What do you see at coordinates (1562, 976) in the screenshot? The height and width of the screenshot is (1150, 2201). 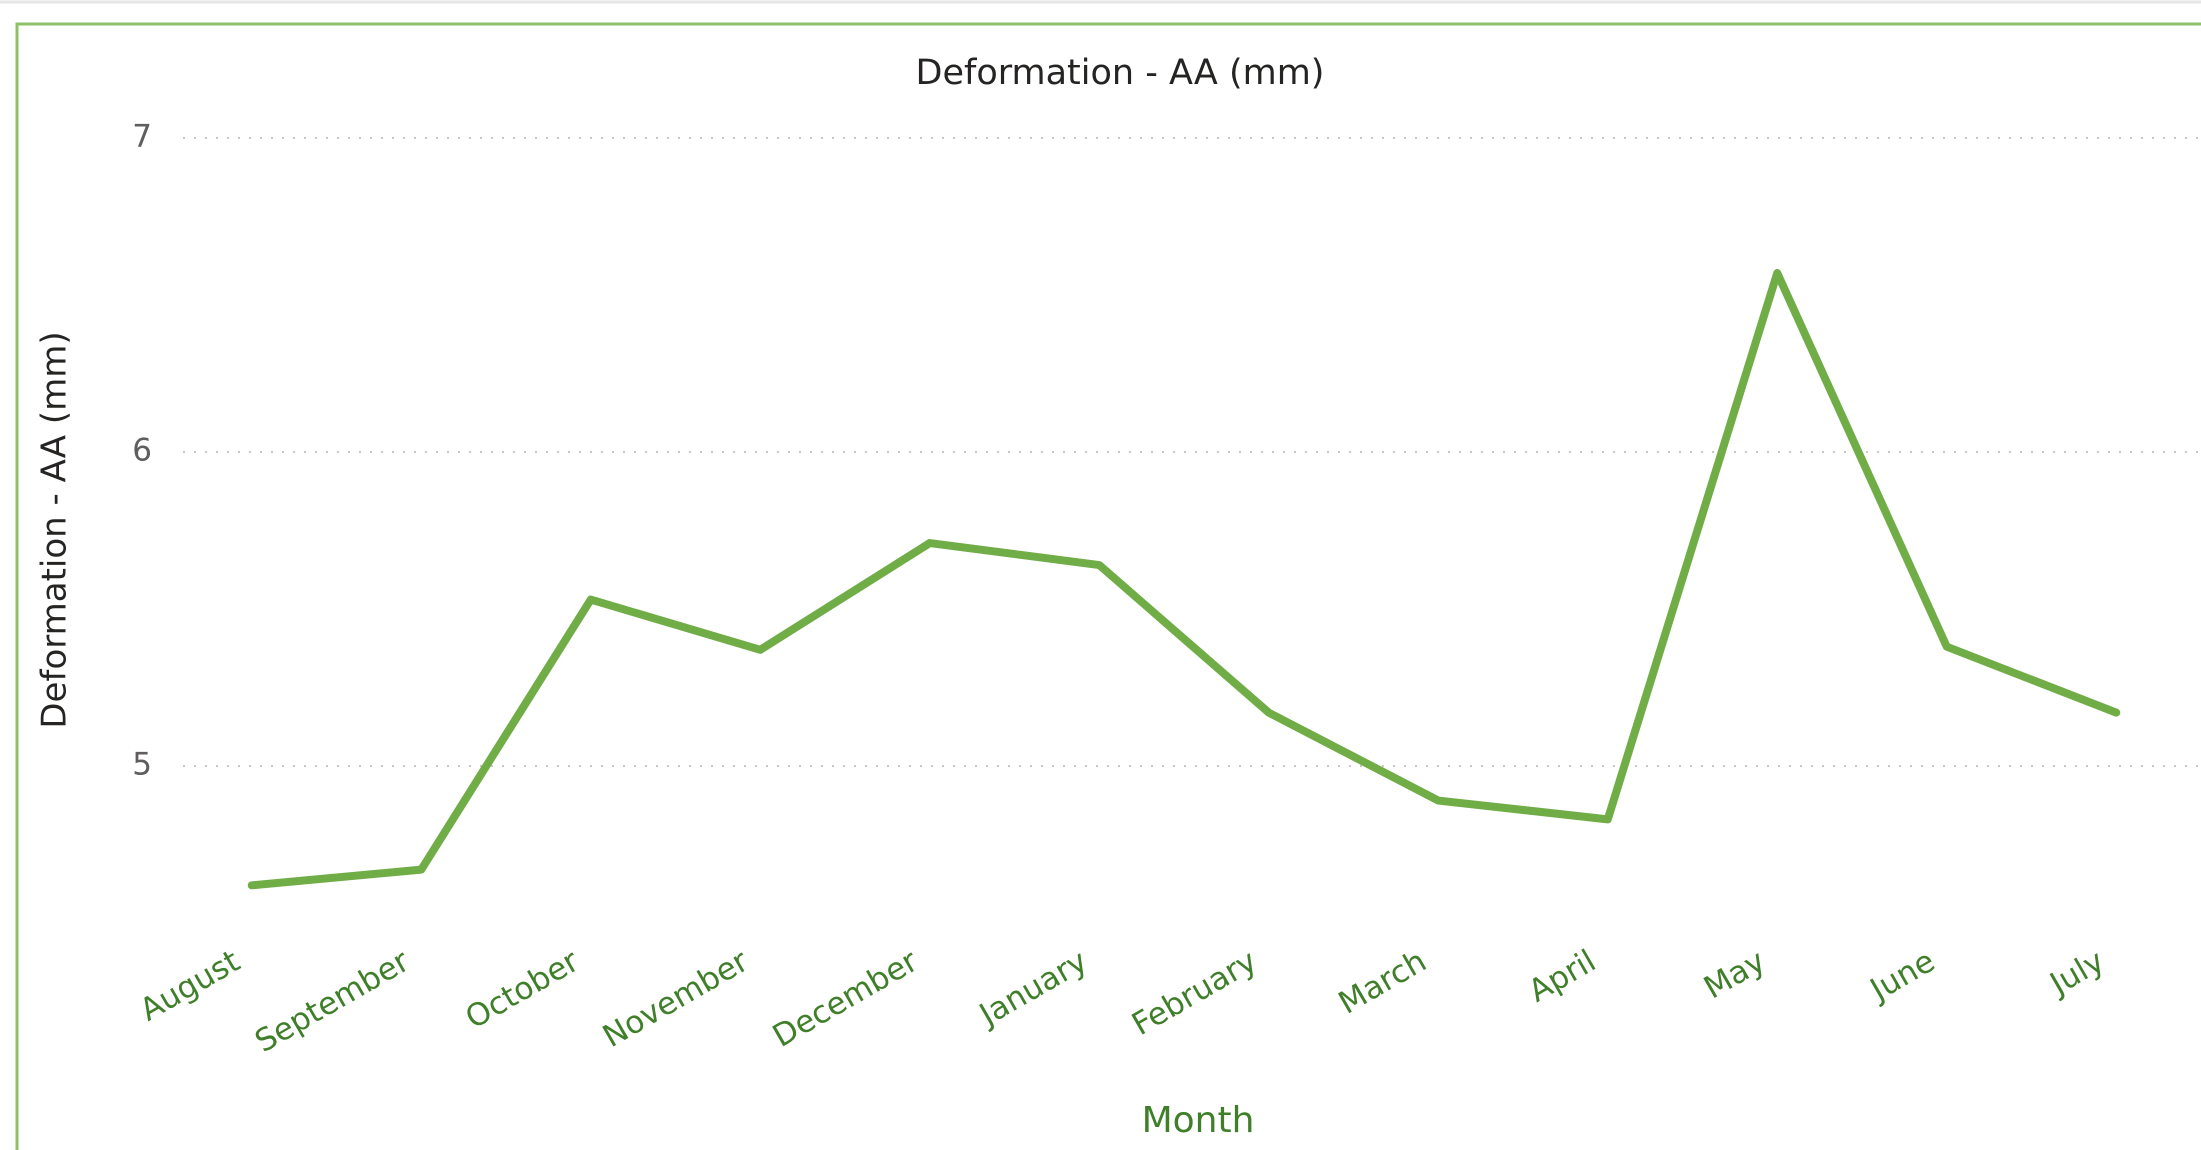 I see `x-tick-label: April` at bounding box center [1562, 976].